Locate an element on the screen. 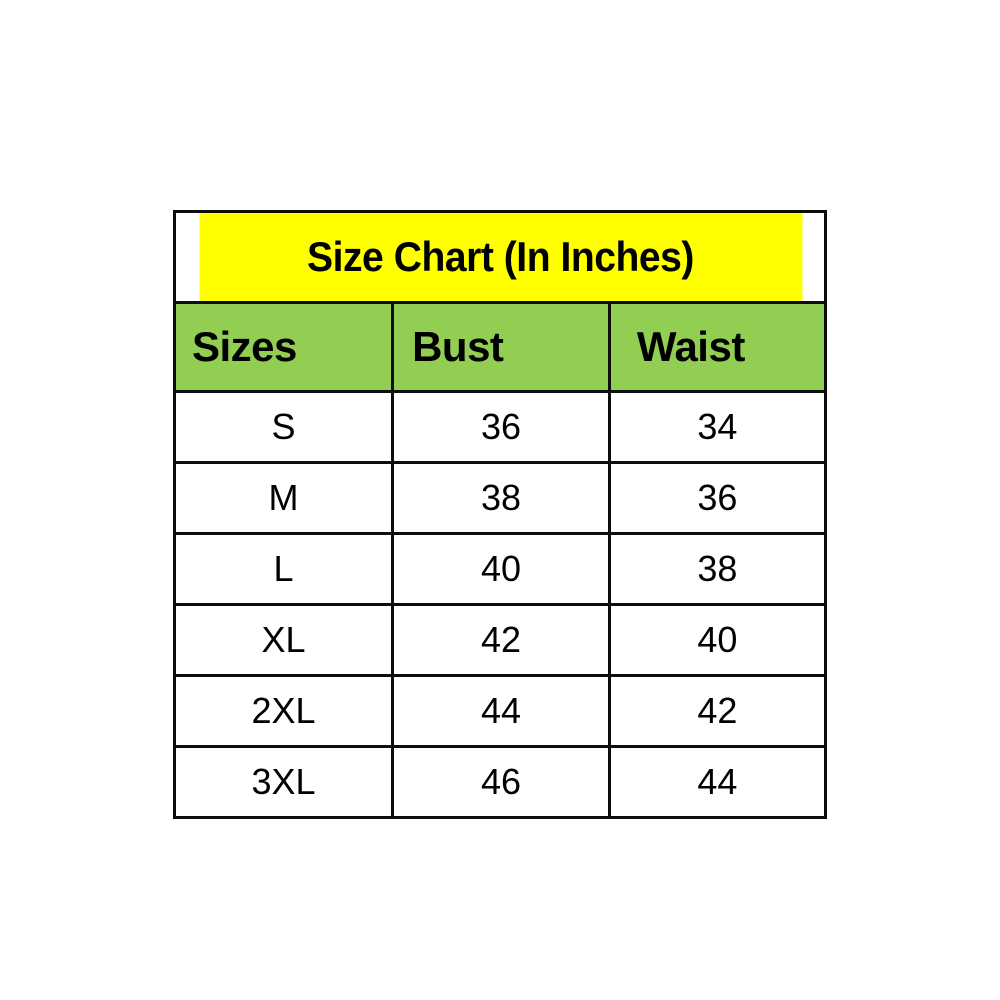 This screenshot has width=1000, height=1000. cell-bust: 36 is located at coordinates (501, 427).